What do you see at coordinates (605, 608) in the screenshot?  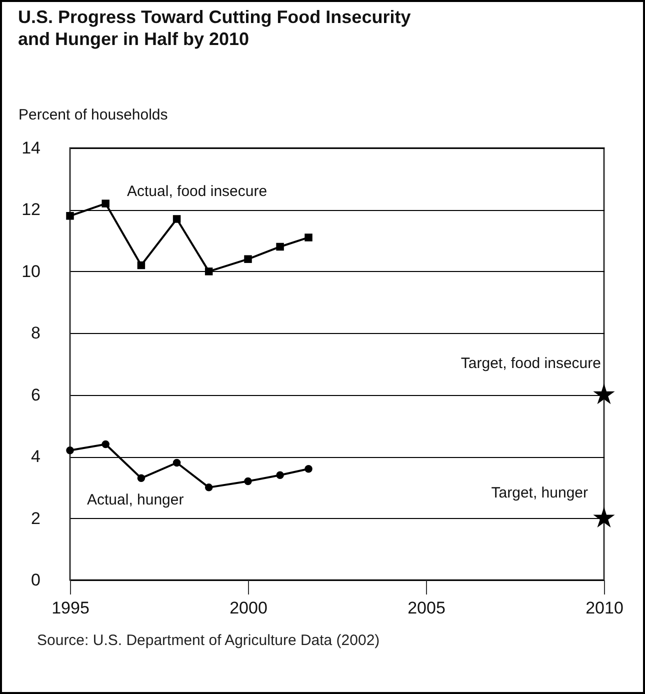 I see `x-tick-label: 2010` at bounding box center [605, 608].